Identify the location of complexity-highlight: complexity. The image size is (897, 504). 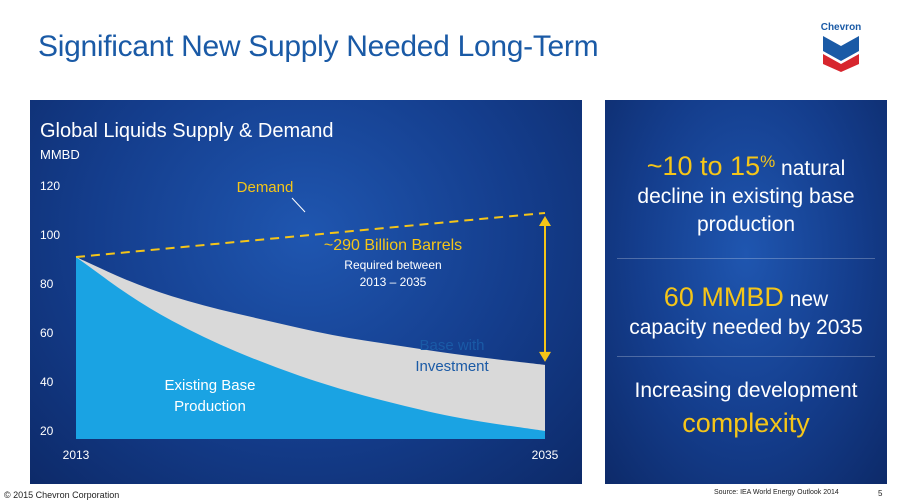
(746, 423).